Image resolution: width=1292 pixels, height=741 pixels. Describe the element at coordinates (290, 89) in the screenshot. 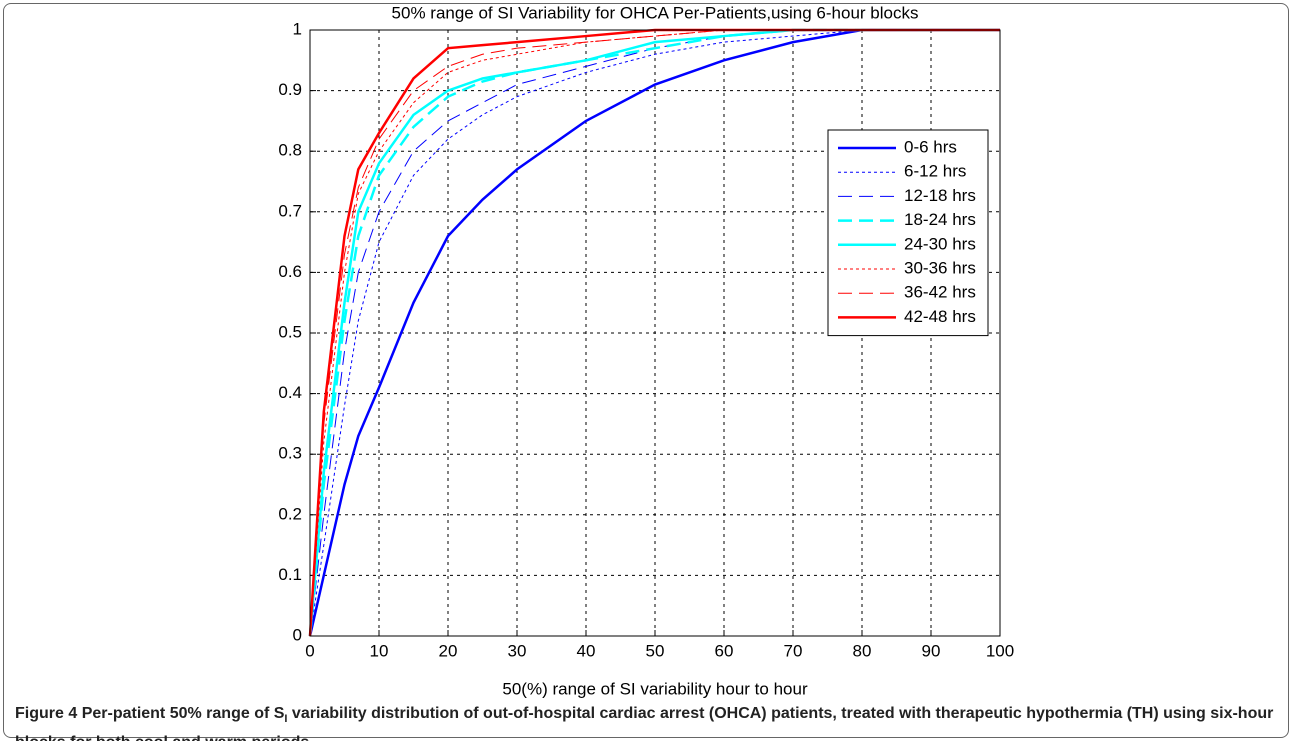

I see `y-tick-label: 0.9` at that location.